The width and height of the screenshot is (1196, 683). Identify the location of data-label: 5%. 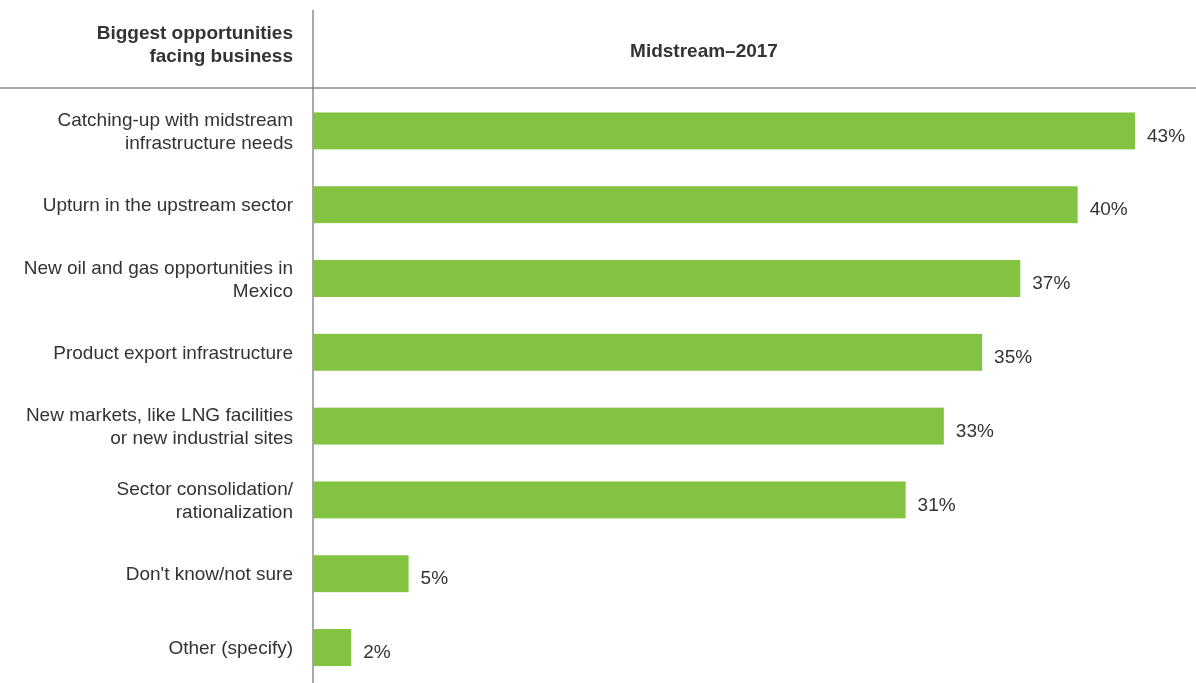
(434, 578).